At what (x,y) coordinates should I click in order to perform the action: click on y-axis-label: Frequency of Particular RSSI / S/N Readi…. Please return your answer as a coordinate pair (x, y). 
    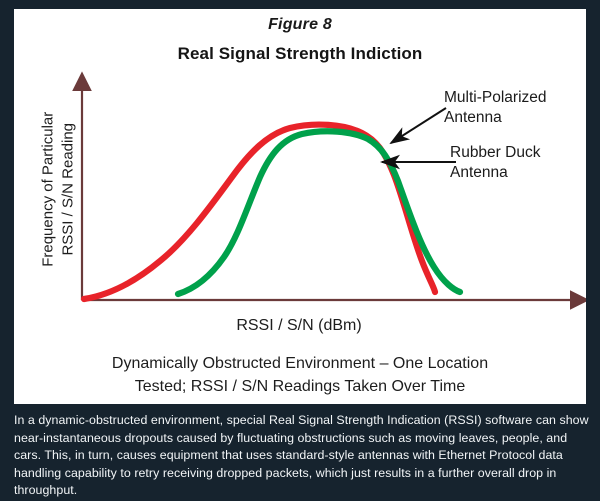
    Looking at the image, I should click on (58, 189).